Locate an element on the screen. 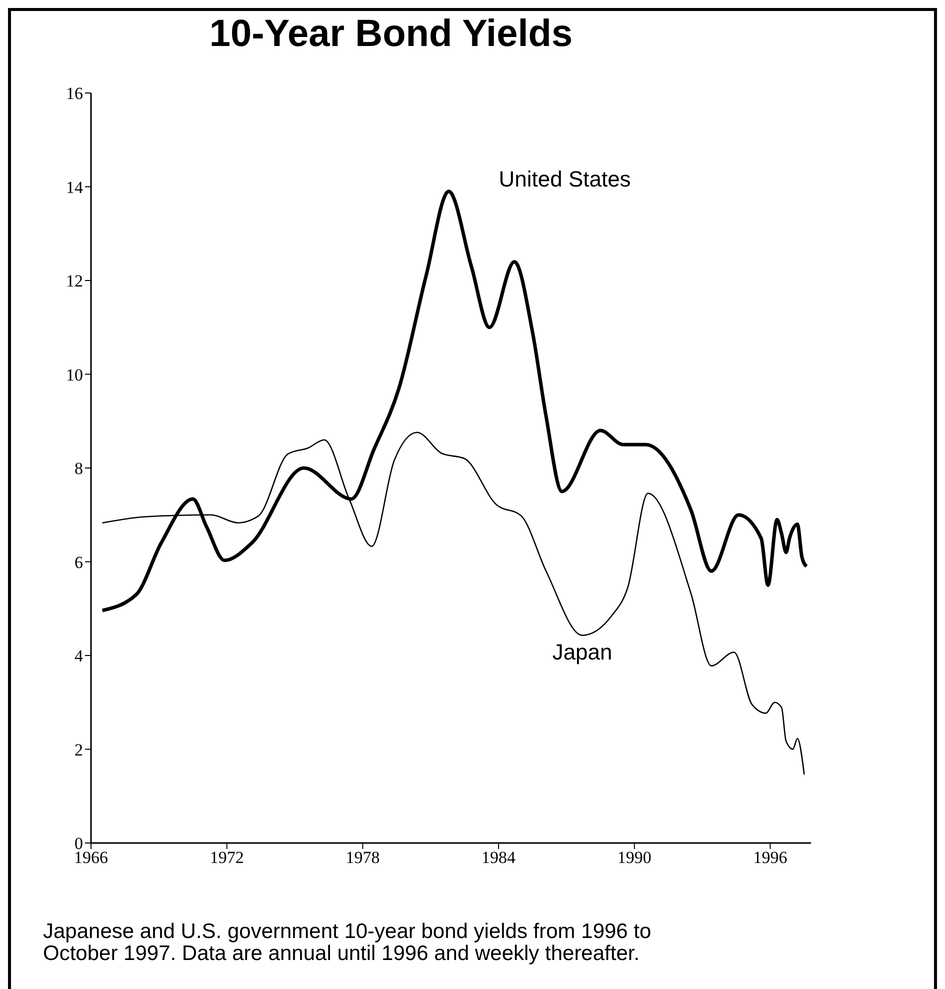 This screenshot has width=945, height=989. x-tick-label: 1990 is located at coordinates (634, 858).